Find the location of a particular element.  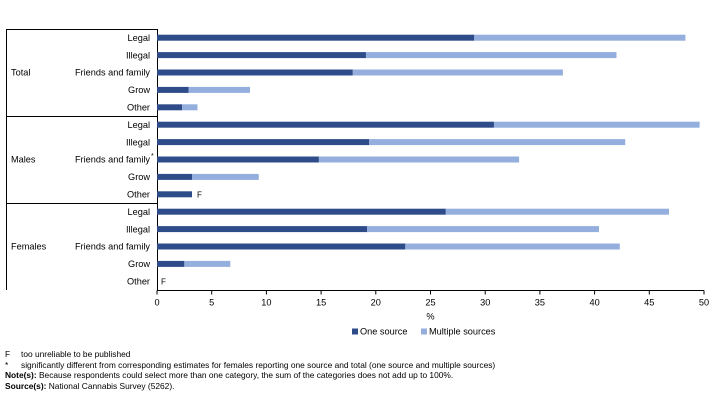

x-axis: 0 5 10 15 20 25 30 35 40 45 50% is located at coordinates (431, 306).